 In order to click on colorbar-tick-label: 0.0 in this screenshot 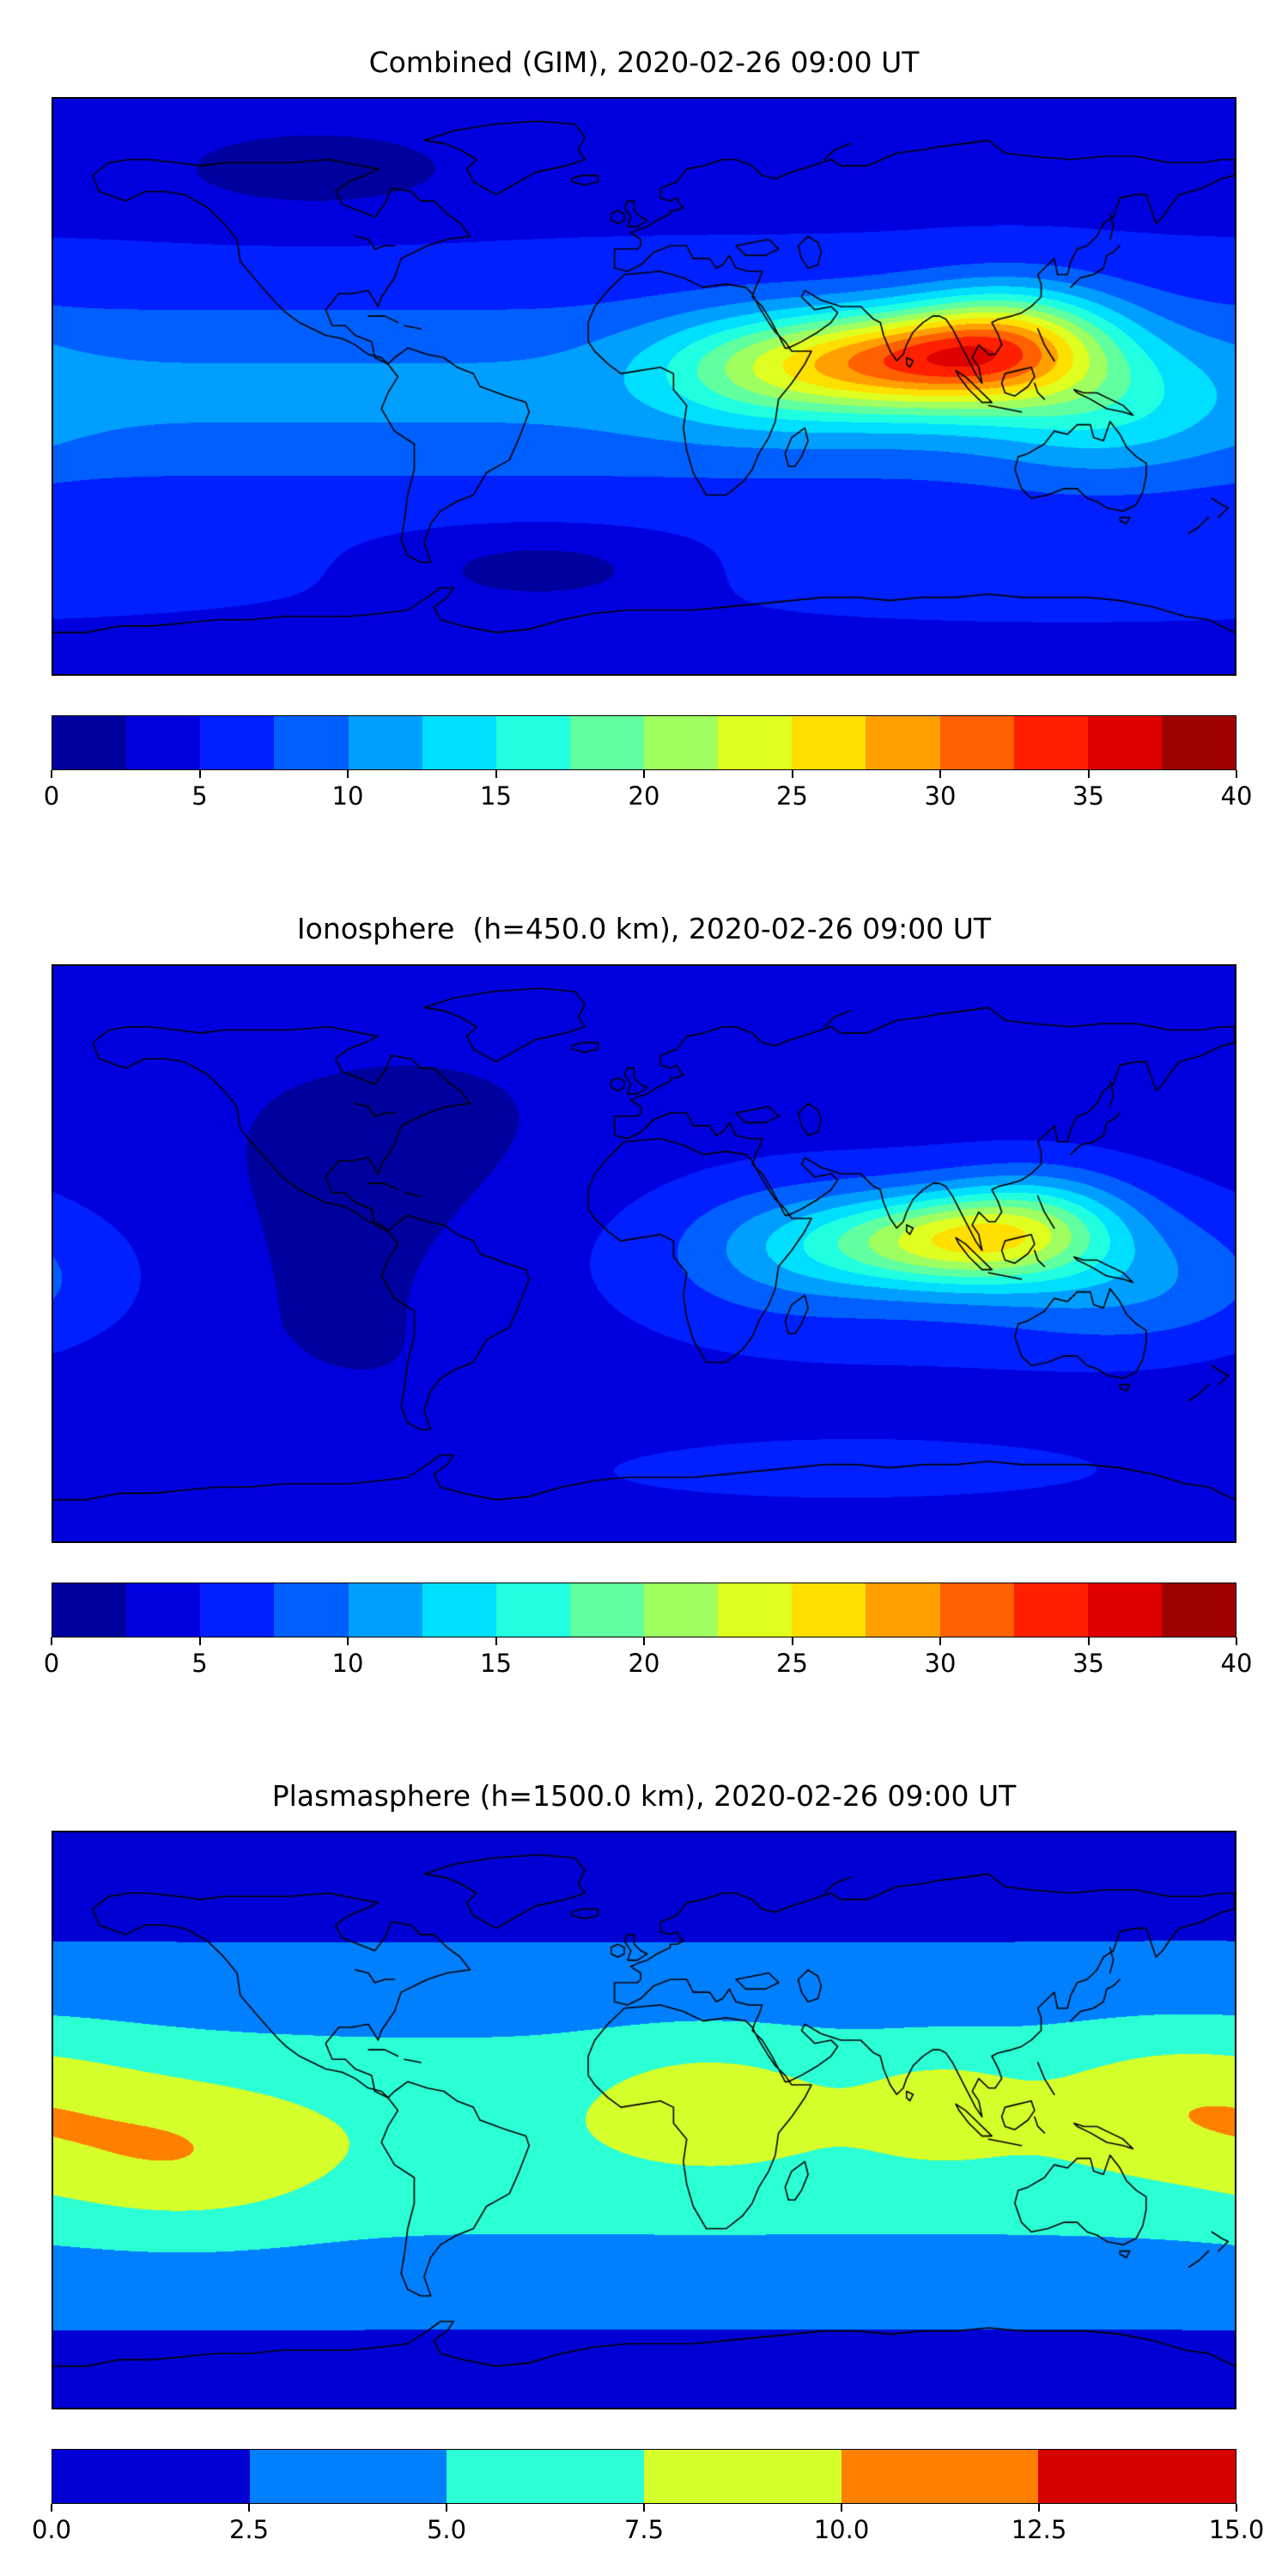, I will do `click(52, 2529)`.